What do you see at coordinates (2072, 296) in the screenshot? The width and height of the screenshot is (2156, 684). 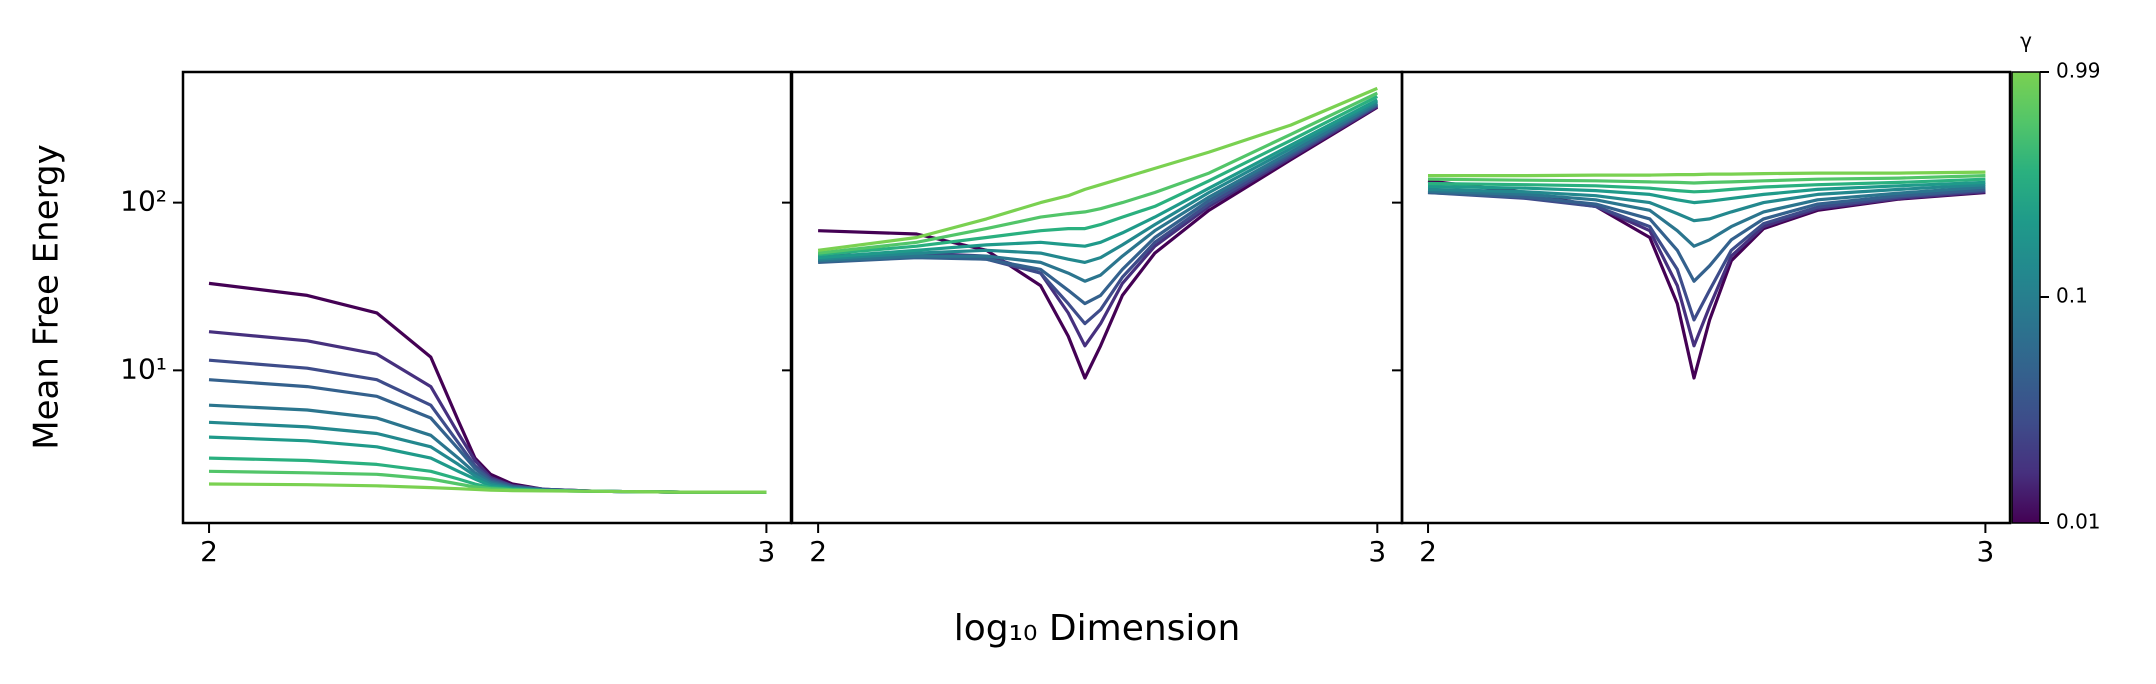 I see `colorbar-tick-label: 0.1` at bounding box center [2072, 296].